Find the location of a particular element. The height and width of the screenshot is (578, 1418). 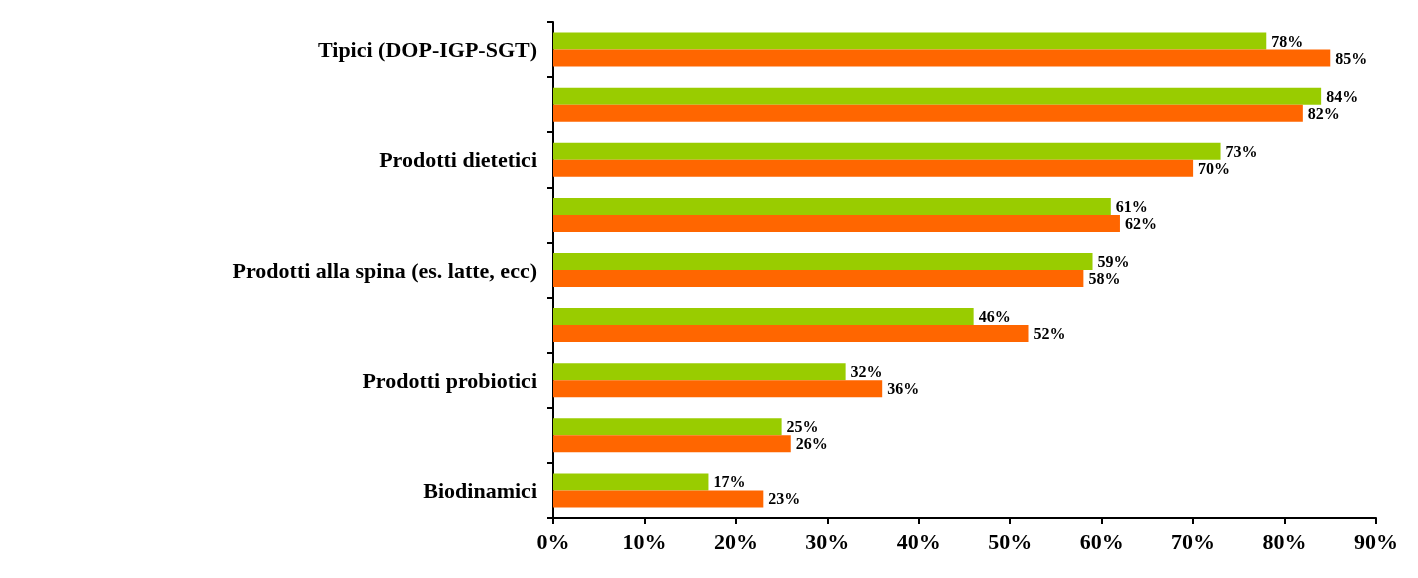

data-label: 62% is located at coordinates (1140, 223).